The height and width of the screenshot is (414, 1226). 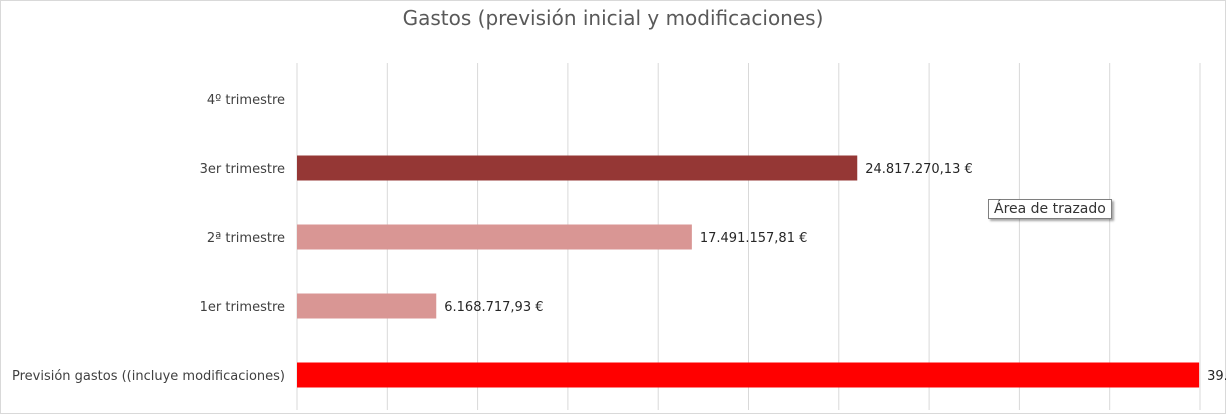 What do you see at coordinates (246, 100) in the screenshot?
I see `category-label: 4º trimestre` at bounding box center [246, 100].